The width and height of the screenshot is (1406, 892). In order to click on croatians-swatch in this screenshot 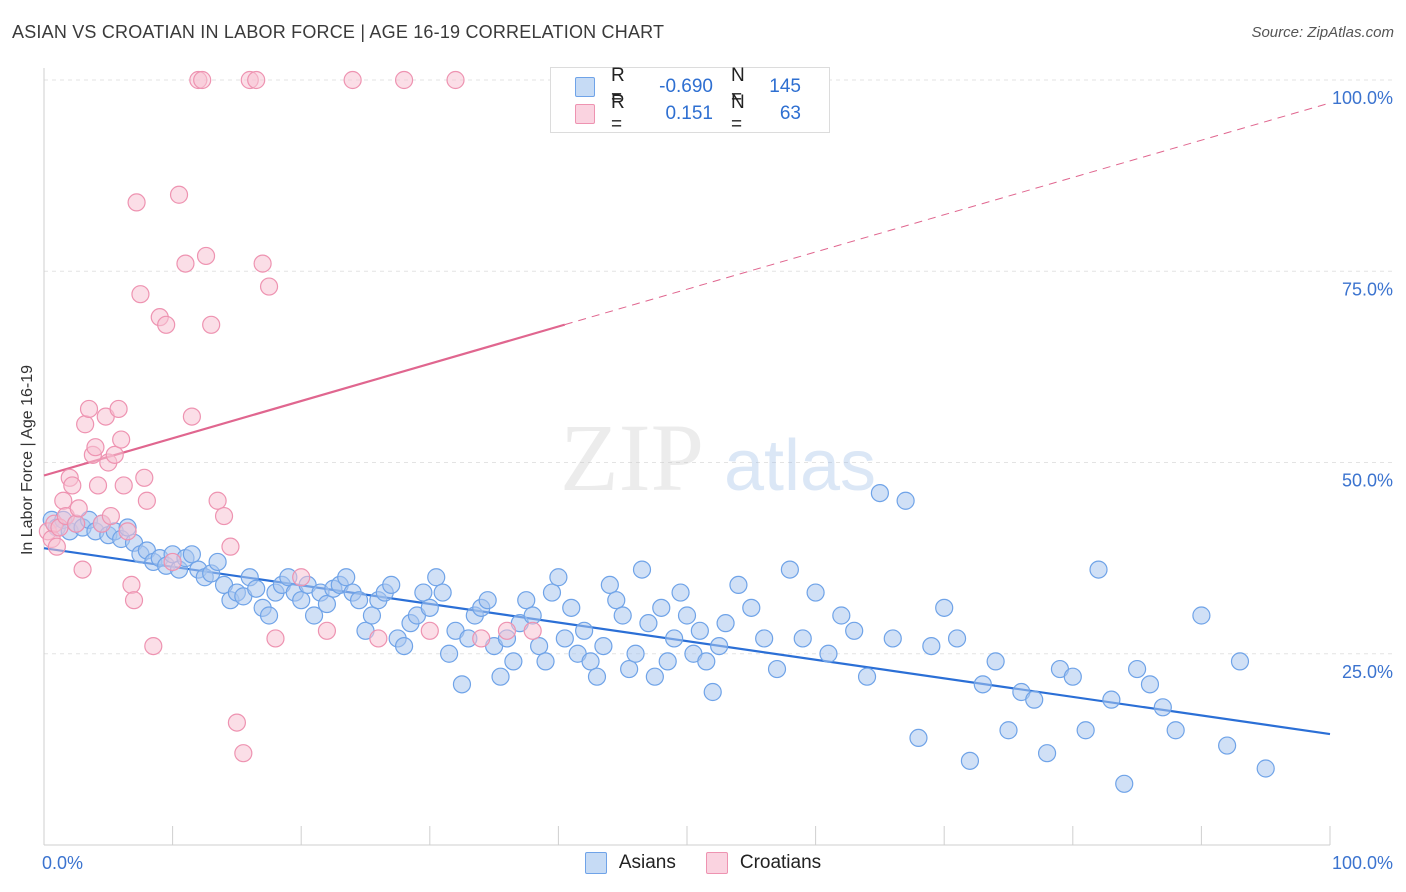, I will do `click(716, 863)`.